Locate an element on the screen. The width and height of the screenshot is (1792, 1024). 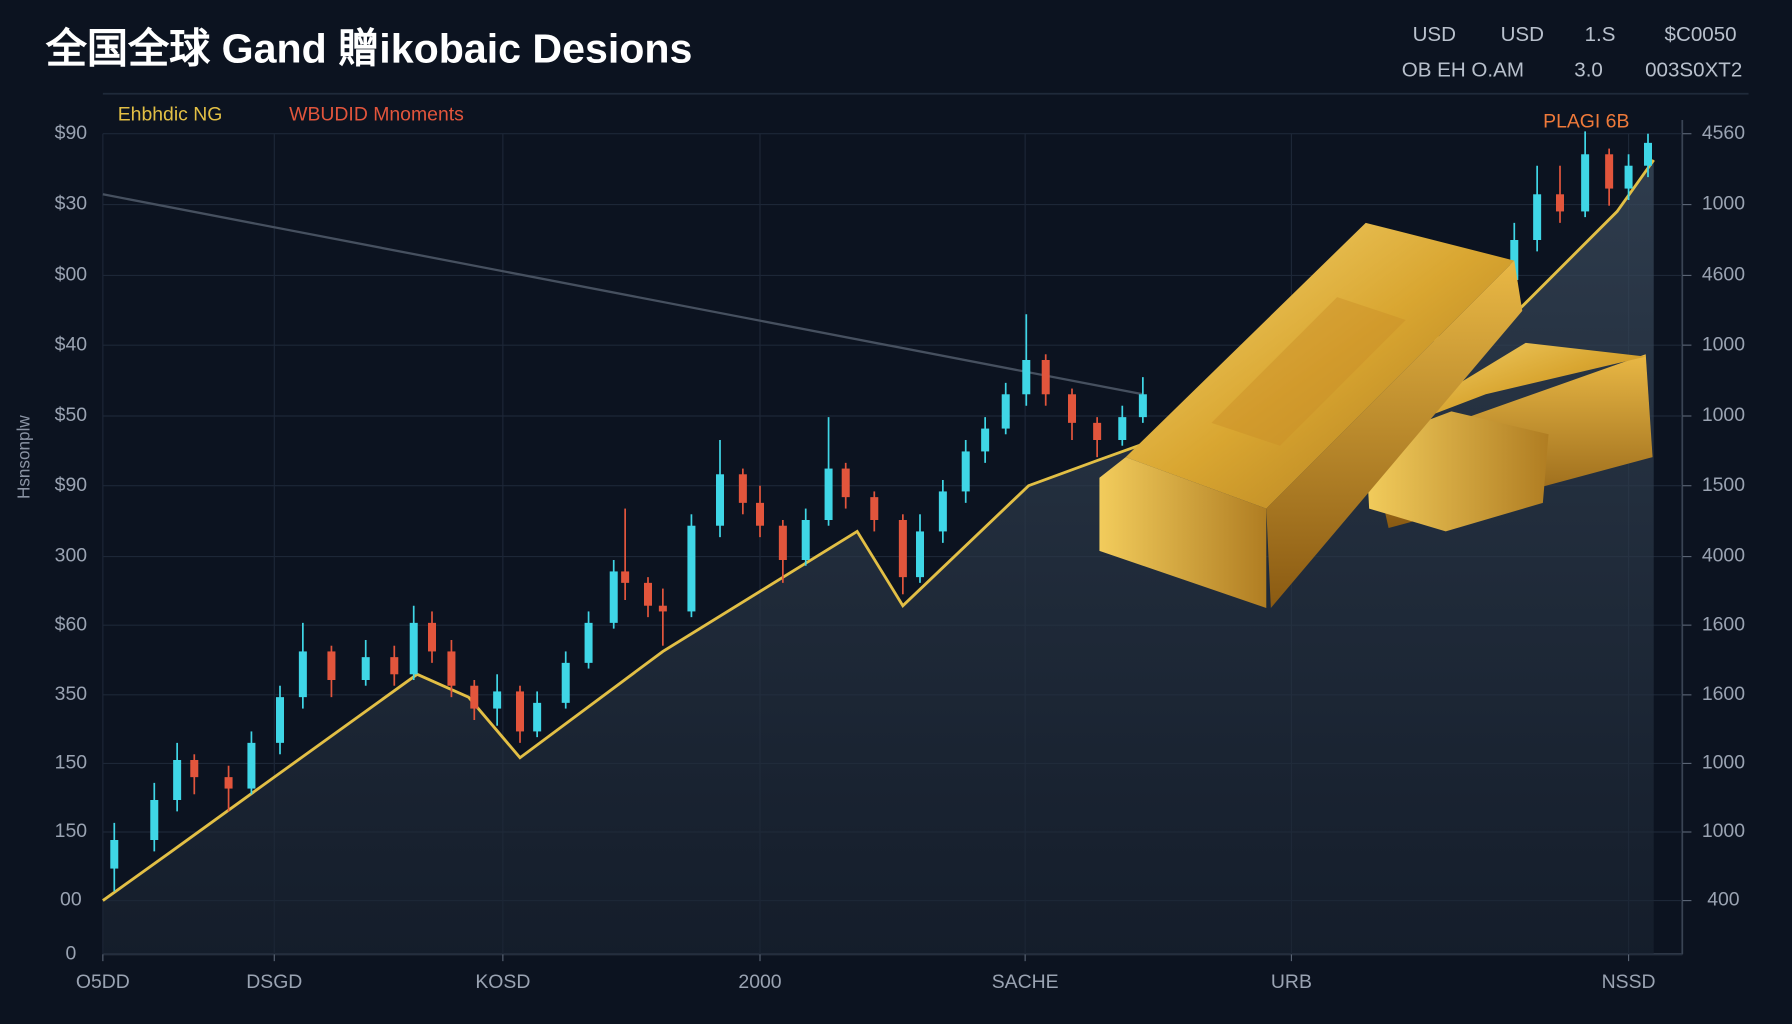
annotation: PLAGI 6B is located at coordinates (1586, 121).